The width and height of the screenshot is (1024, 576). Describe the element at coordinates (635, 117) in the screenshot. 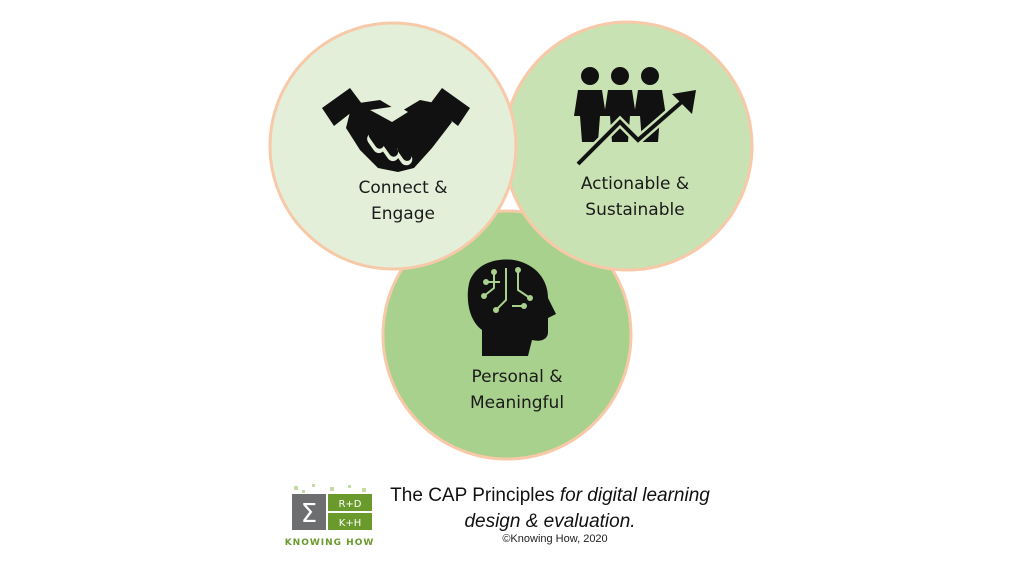

I see `people-growth-icon` at that location.